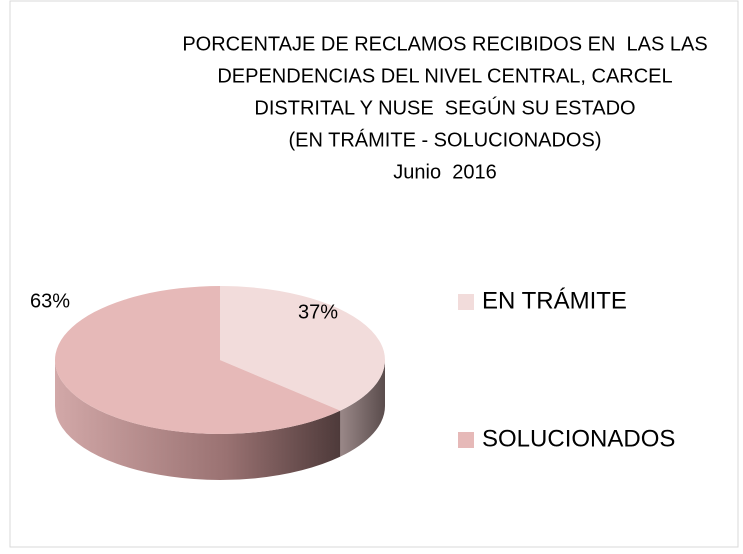 The image size is (743, 554). Describe the element at coordinates (444, 172) in the screenshot. I see `chart-title: Junio 2016` at that location.